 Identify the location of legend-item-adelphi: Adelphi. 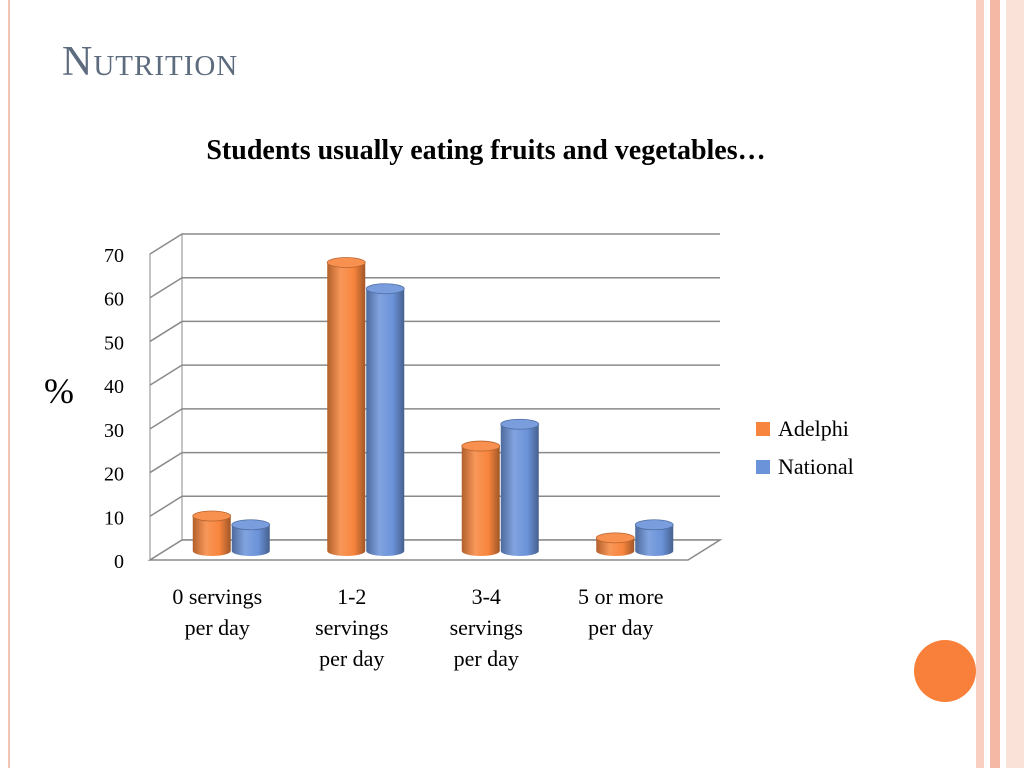
(805, 429).